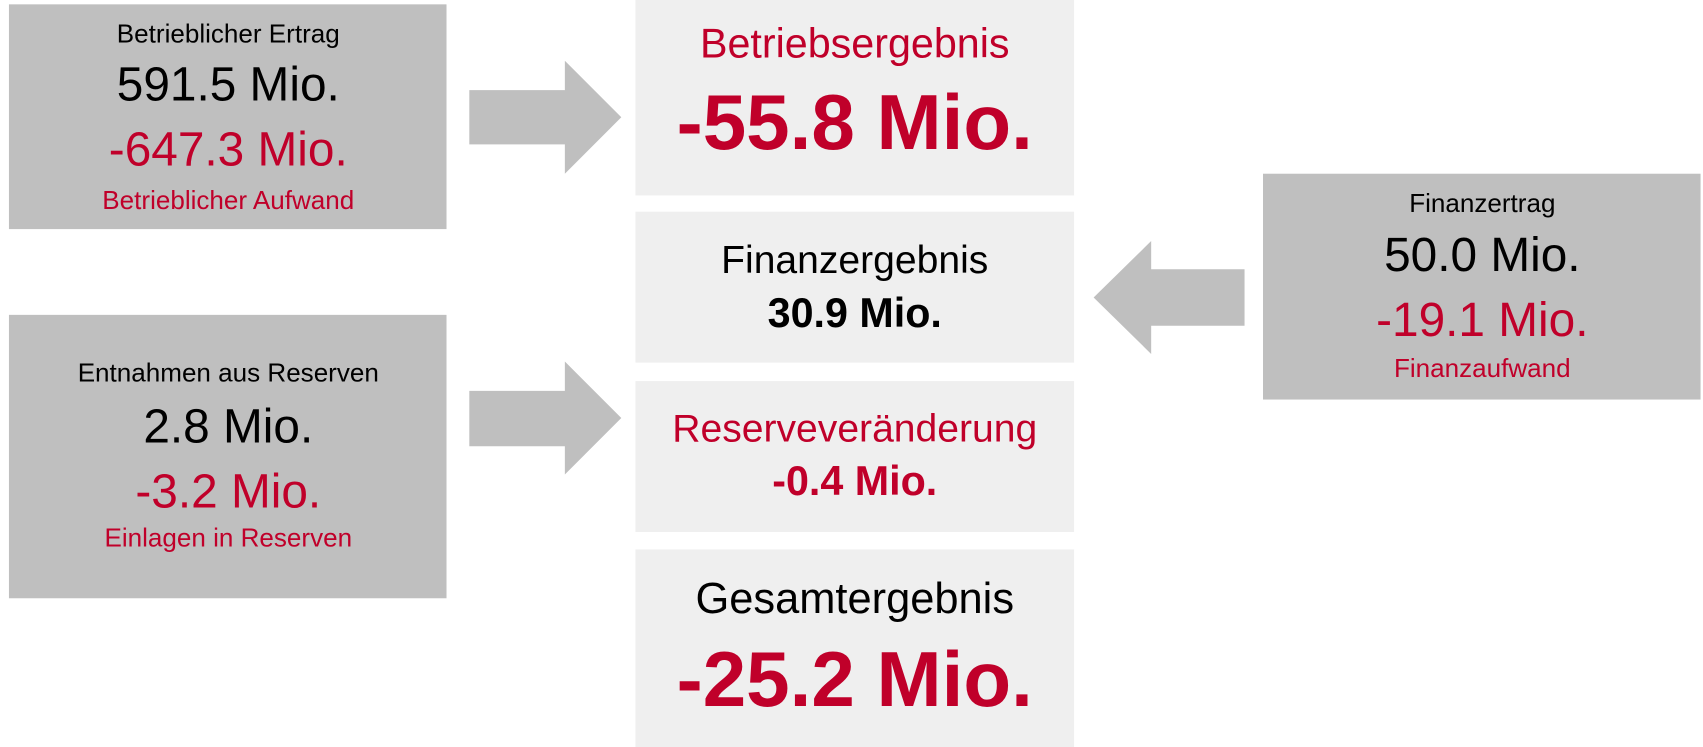  Describe the element at coordinates (854, 260) in the screenshot. I see `label: Finanzergebnis` at that location.